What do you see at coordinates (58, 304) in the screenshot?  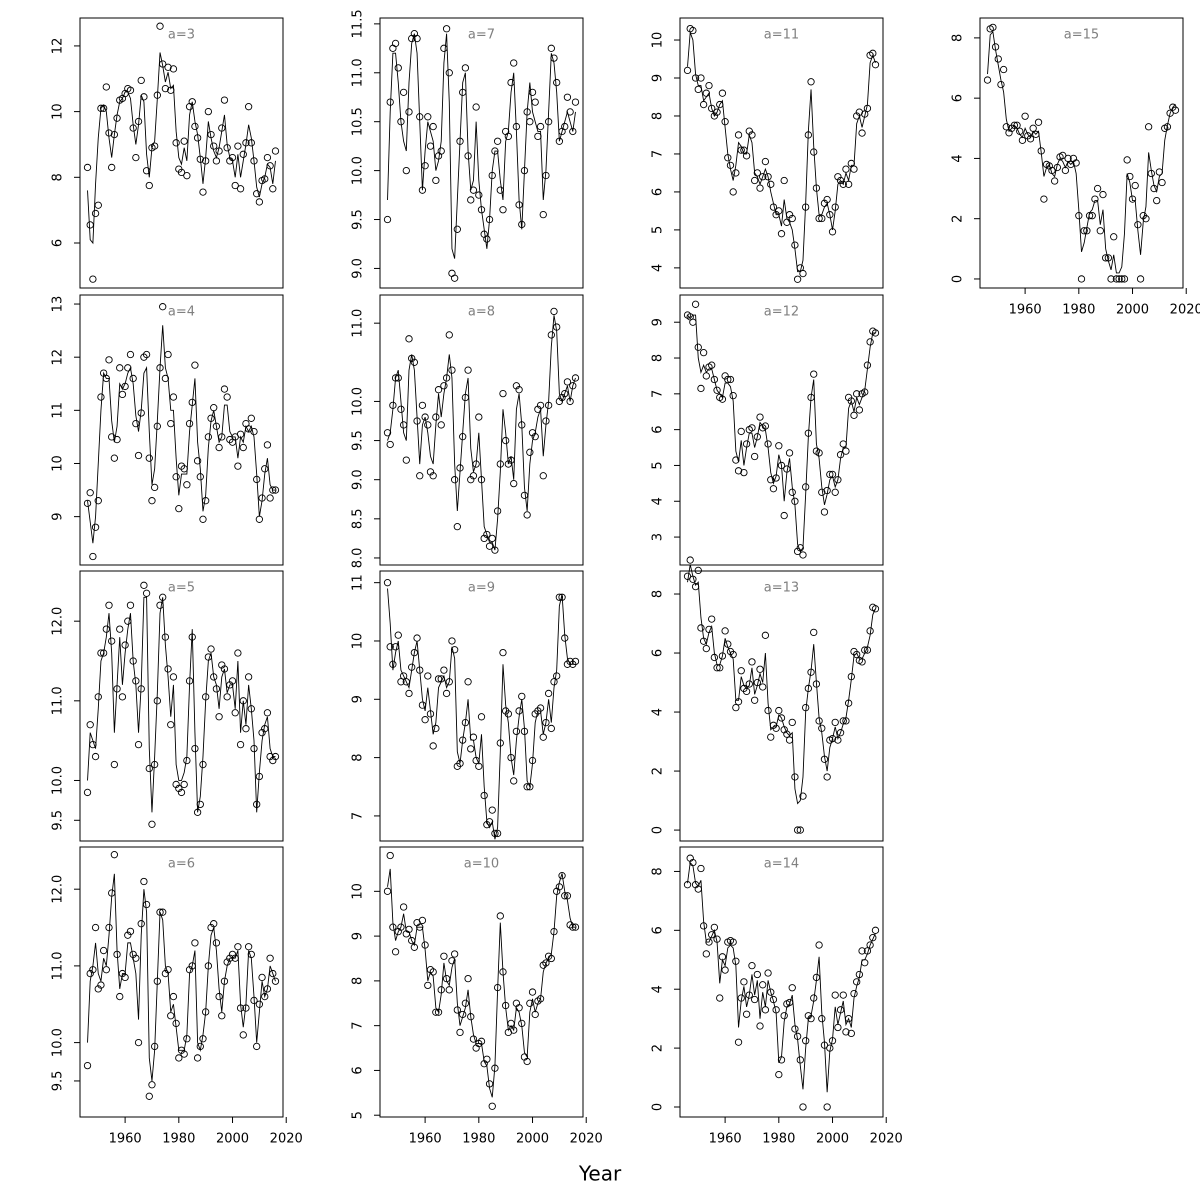 I see `y-tick-label: 13` at bounding box center [58, 304].